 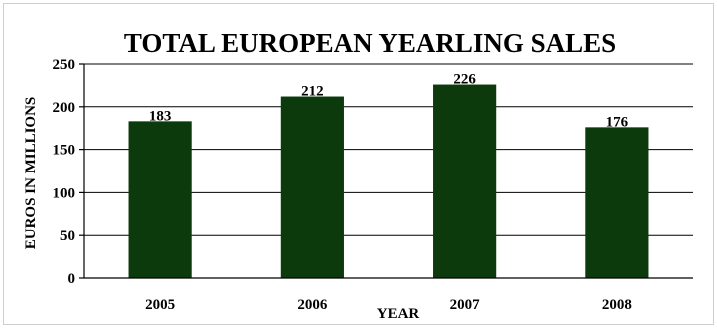 What do you see at coordinates (72, 279) in the screenshot?
I see `y-tick-label-0: 0` at bounding box center [72, 279].